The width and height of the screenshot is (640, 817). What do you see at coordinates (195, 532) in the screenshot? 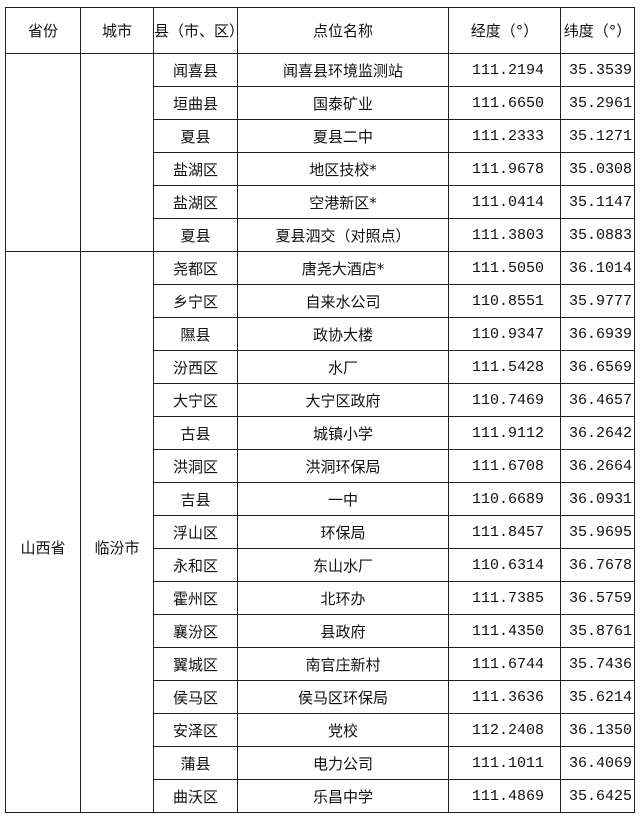
I see `county-cell: 浮山区` at bounding box center [195, 532].